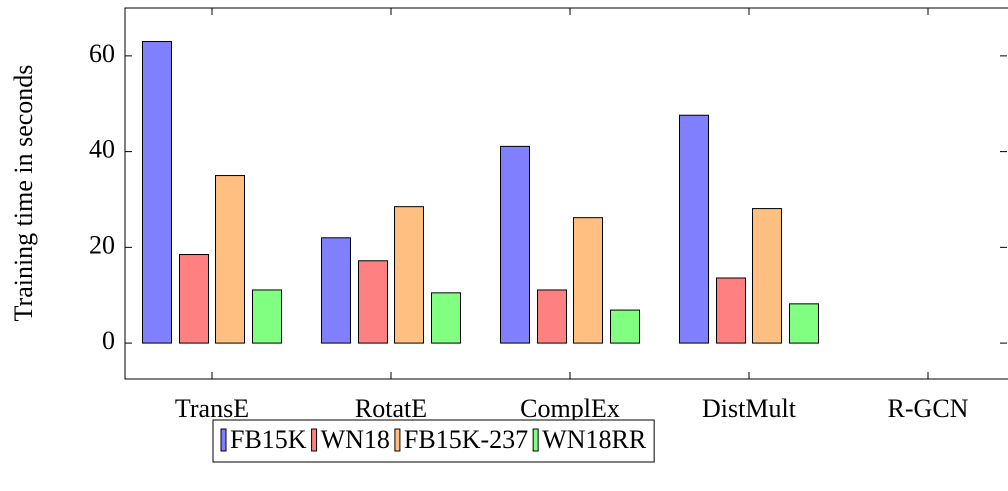  I want to click on x-tick-label: R-GCN, so click(928, 408).